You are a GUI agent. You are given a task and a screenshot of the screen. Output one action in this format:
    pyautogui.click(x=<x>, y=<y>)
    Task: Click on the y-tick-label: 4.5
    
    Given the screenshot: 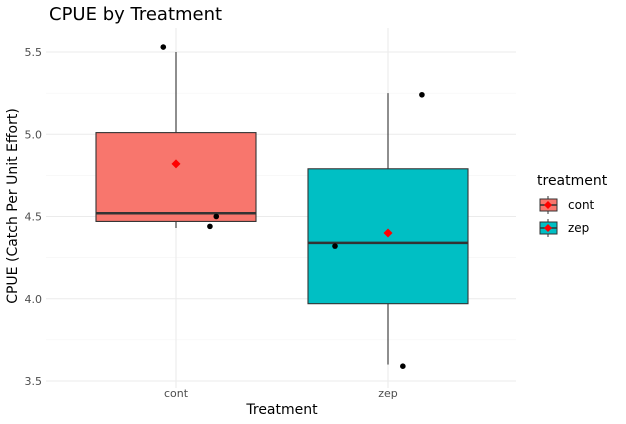 What is the action you would take?
    pyautogui.click(x=34, y=217)
    